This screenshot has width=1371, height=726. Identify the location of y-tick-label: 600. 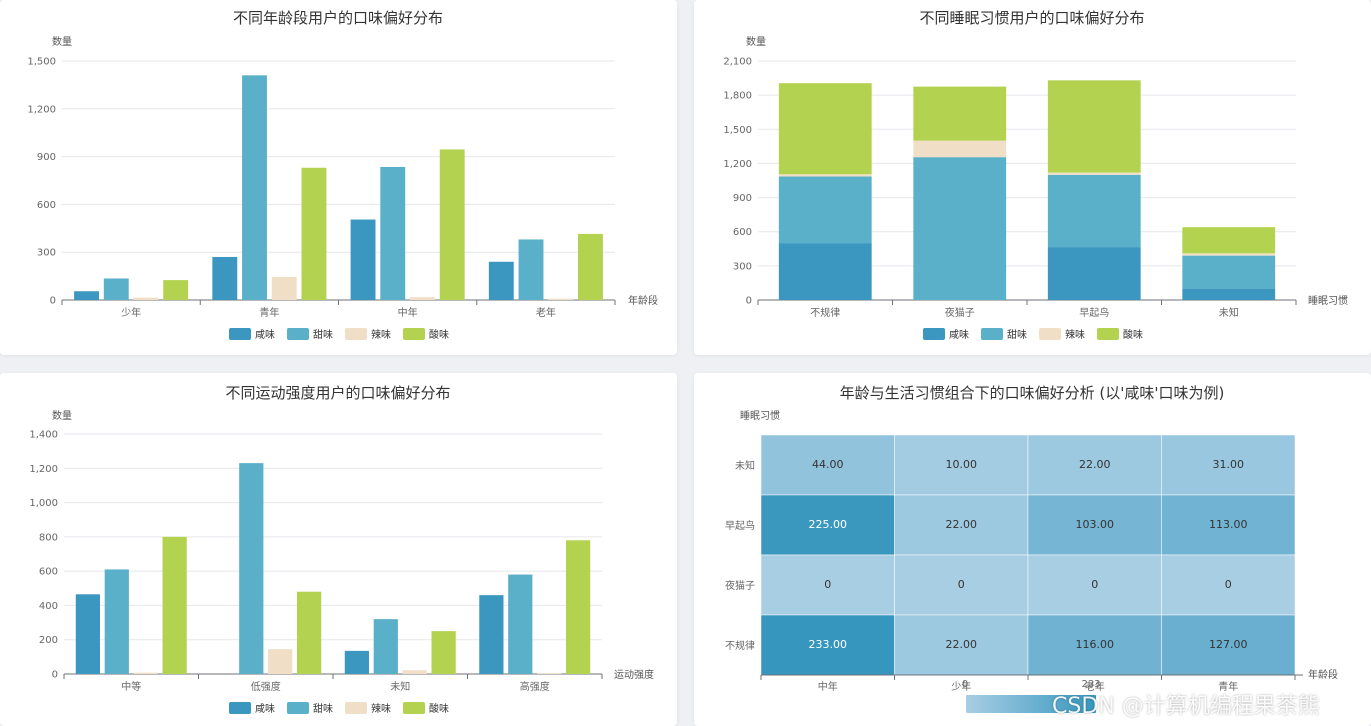
(46, 205).